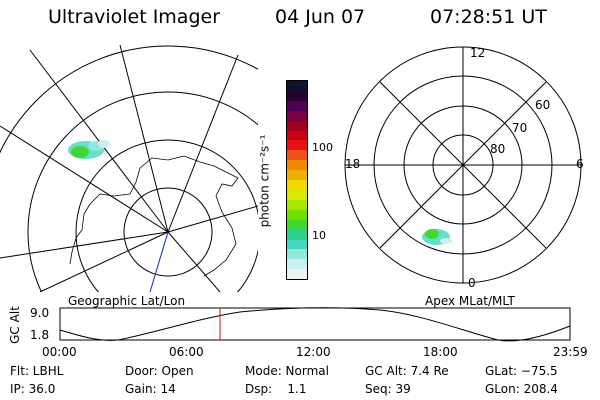 The height and width of the screenshot is (400, 600). What do you see at coordinates (320, 17) in the screenshot?
I see `date-label: 04 Jun 07` at bounding box center [320, 17].